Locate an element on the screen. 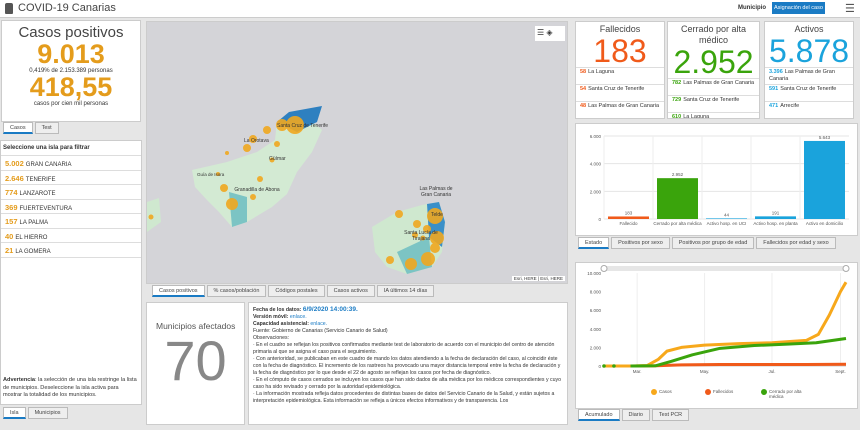 The width and height of the screenshot is (860, 430). island-item: 2.646 TENERIFE is located at coordinates (71, 178).